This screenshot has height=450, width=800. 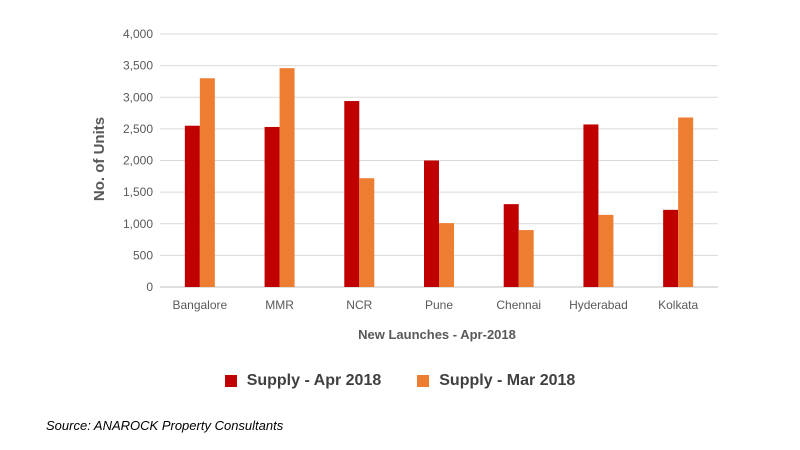 I want to click on x-tick-label: Kolkata, so click(x=678, y=305).